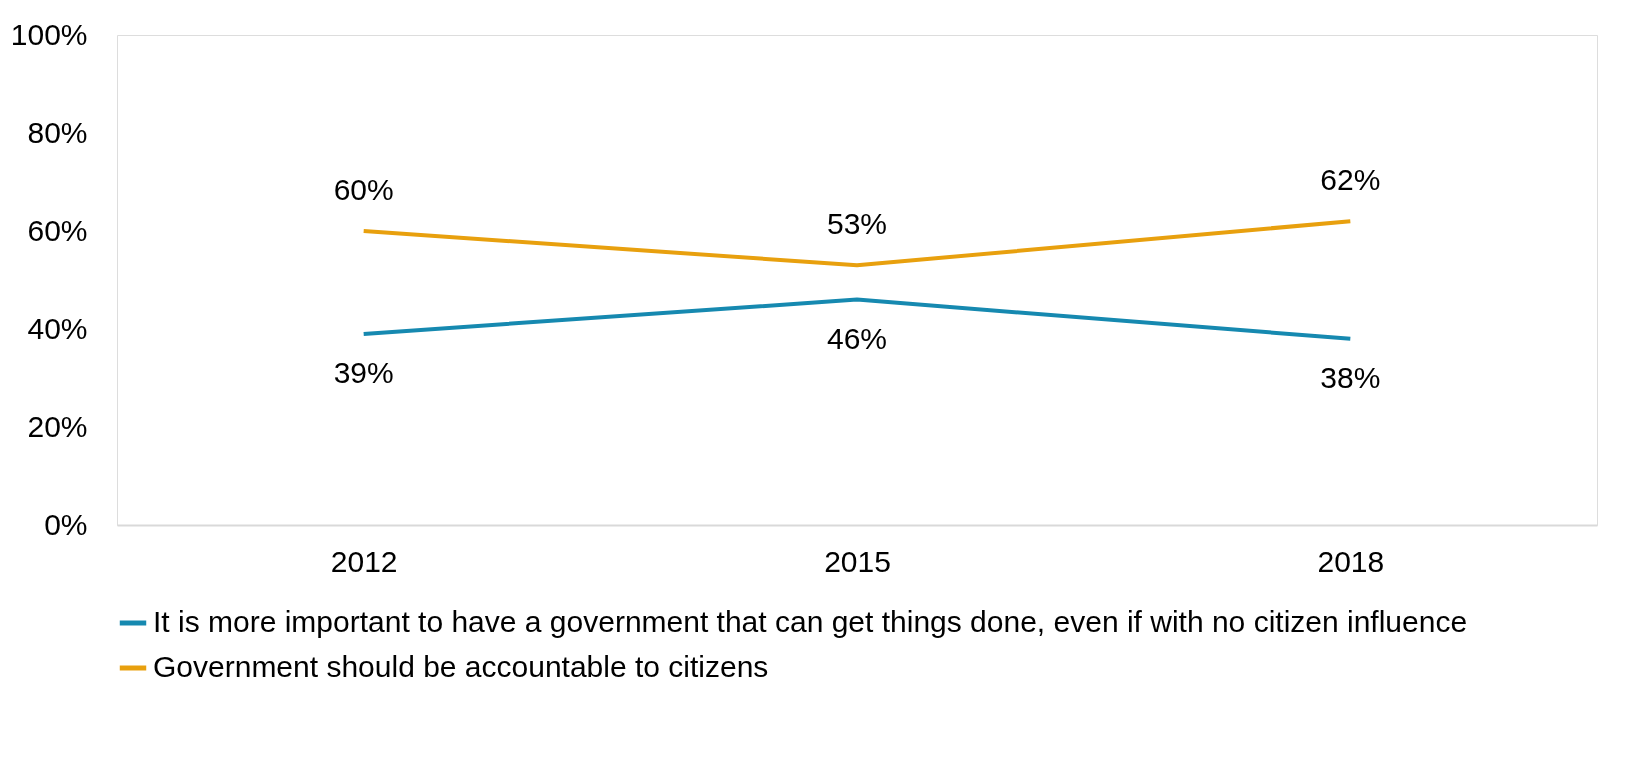  I want to click on data-label: 53%, so click(857, 224).